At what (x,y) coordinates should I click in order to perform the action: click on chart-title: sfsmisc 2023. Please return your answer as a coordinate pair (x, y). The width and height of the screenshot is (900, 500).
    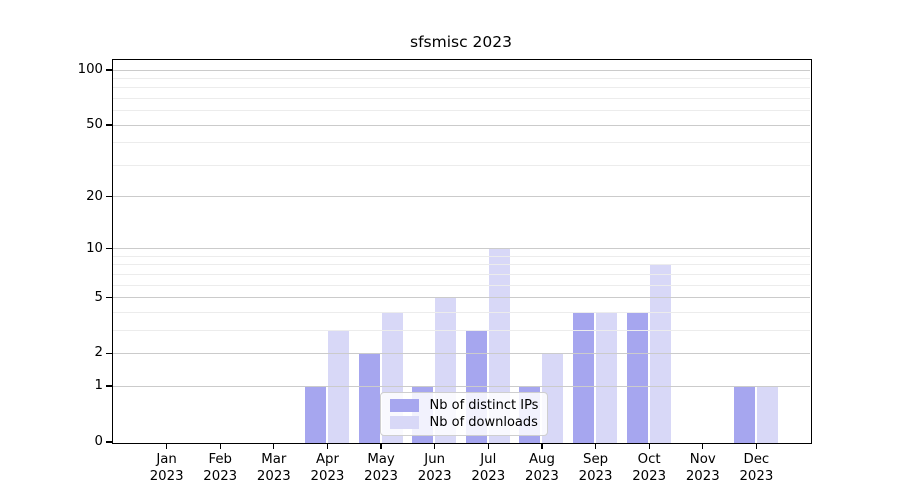
    Looking at the image, I should click on (461, 42).